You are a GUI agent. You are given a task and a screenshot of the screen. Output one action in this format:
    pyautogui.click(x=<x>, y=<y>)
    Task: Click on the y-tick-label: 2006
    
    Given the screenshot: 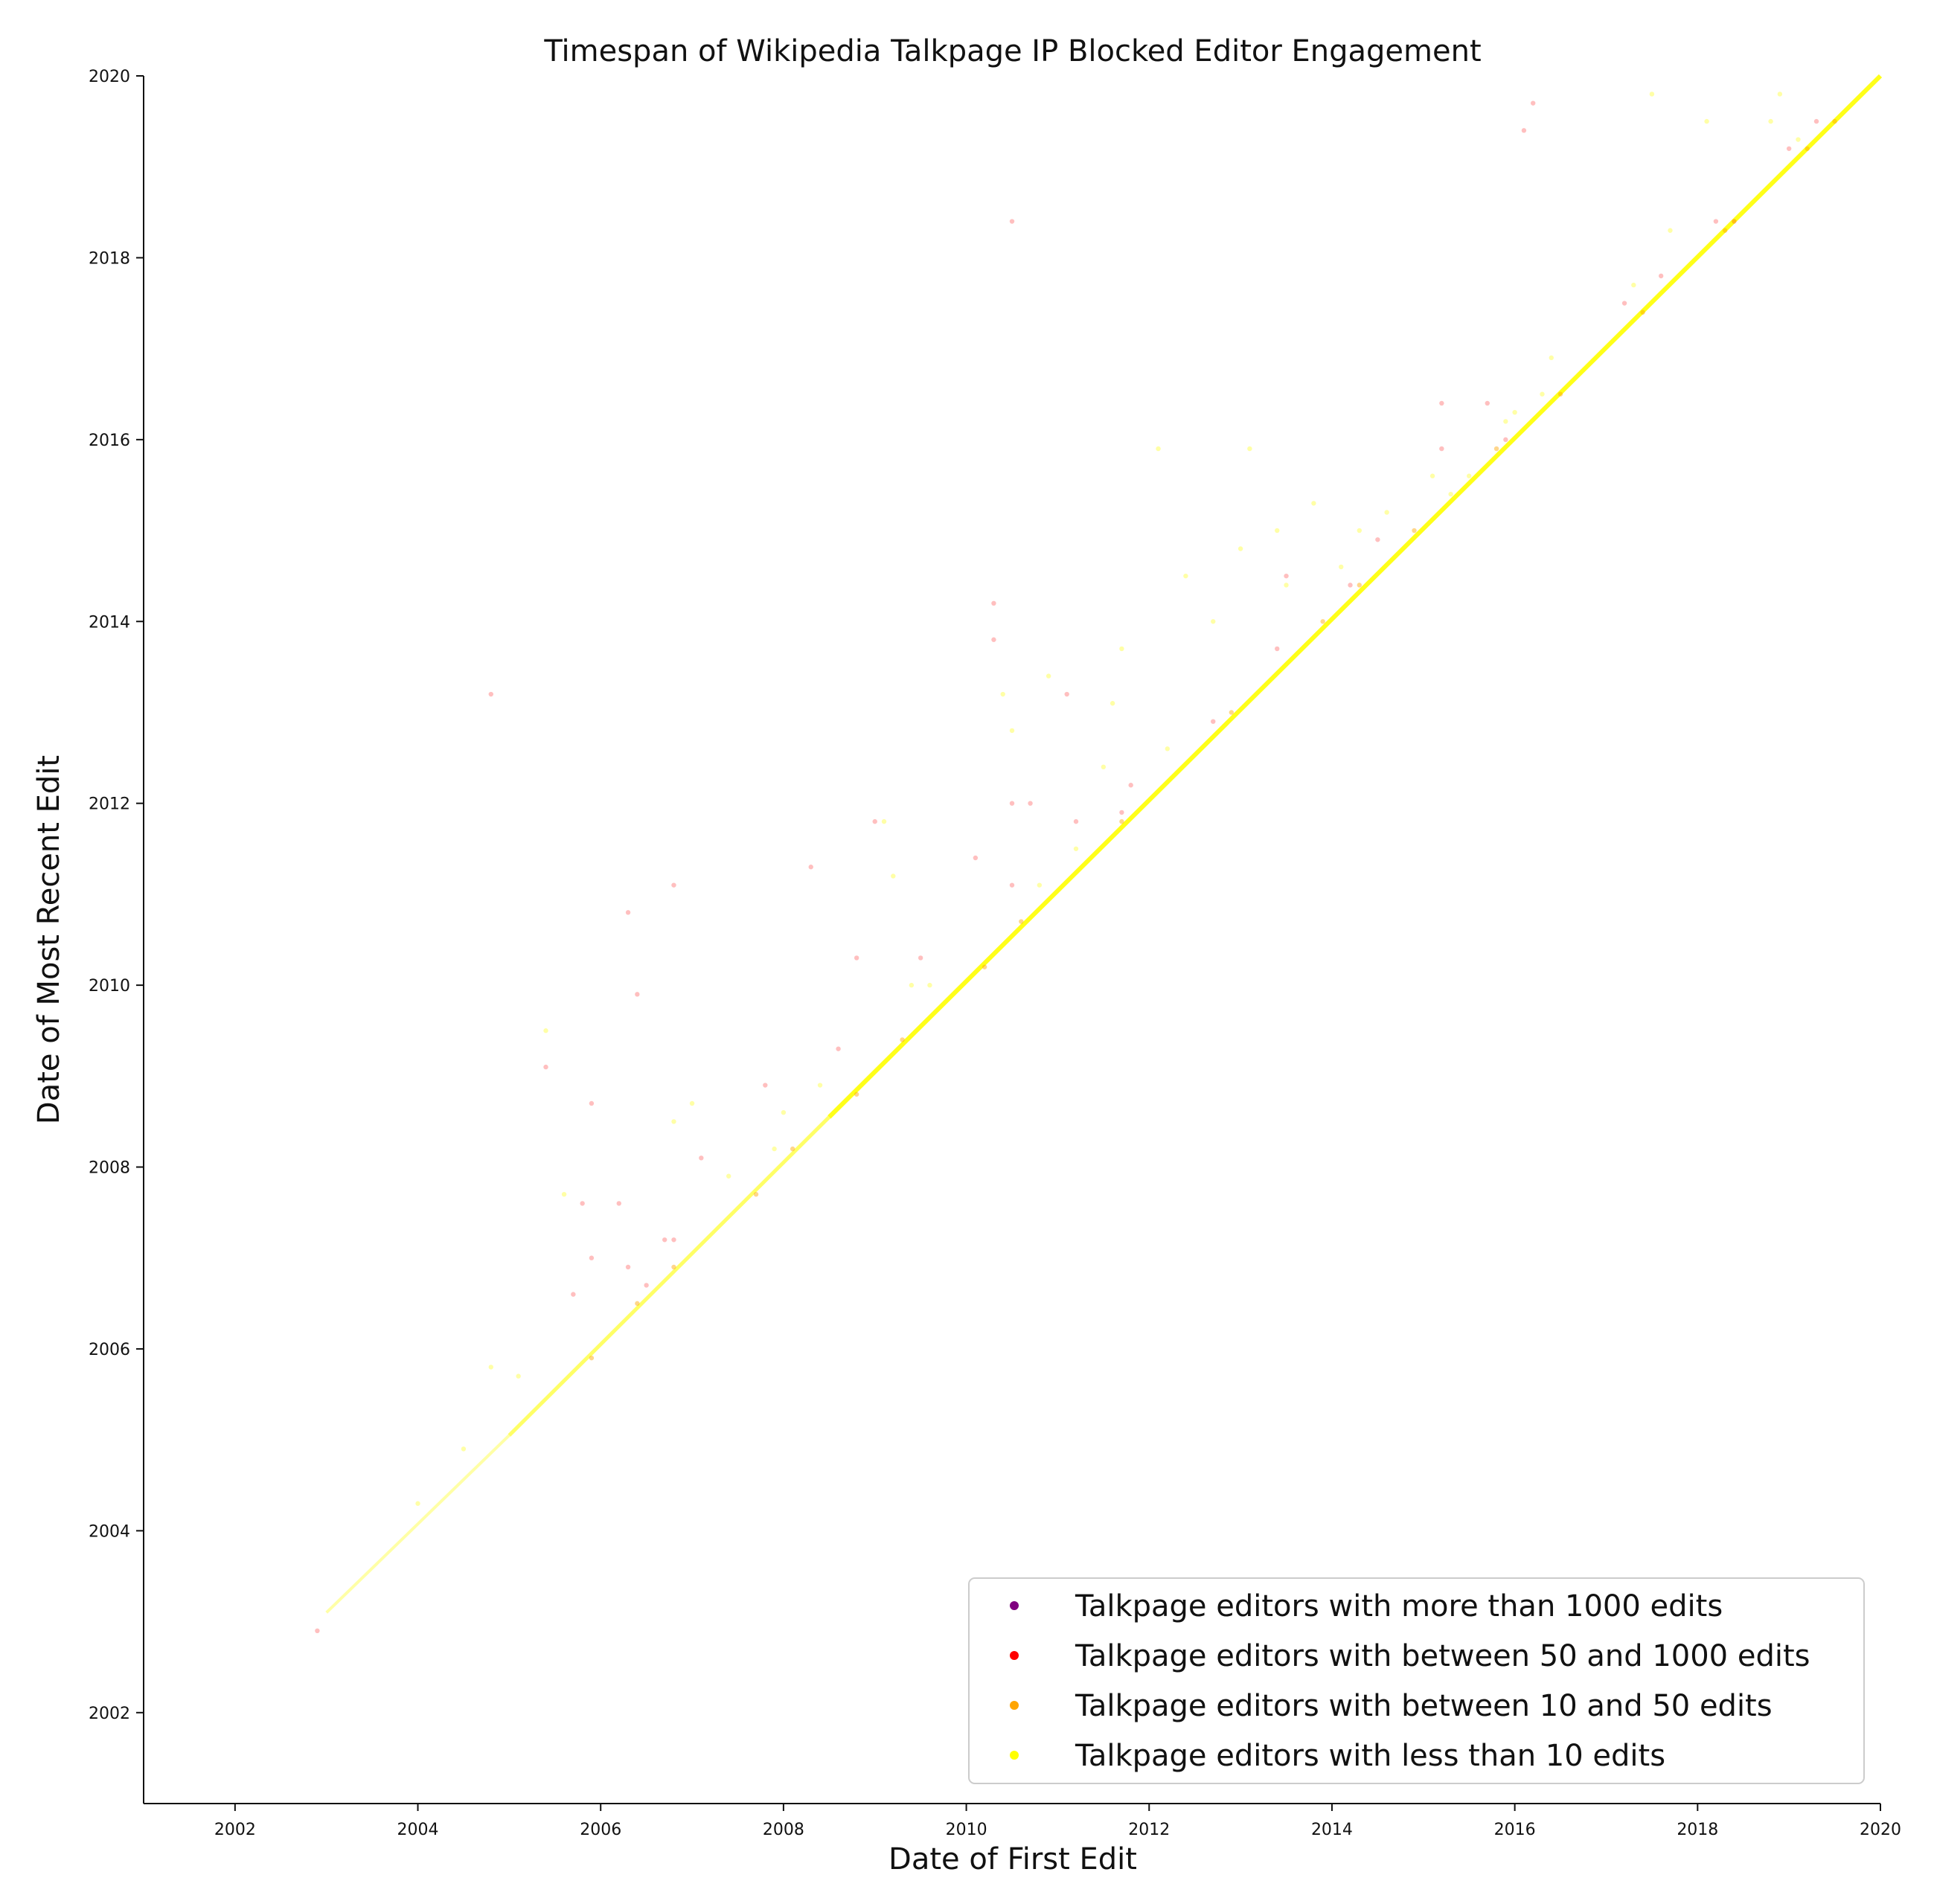 What is the action you would take?
    pyautogui.click(x=109, y=1350)
    